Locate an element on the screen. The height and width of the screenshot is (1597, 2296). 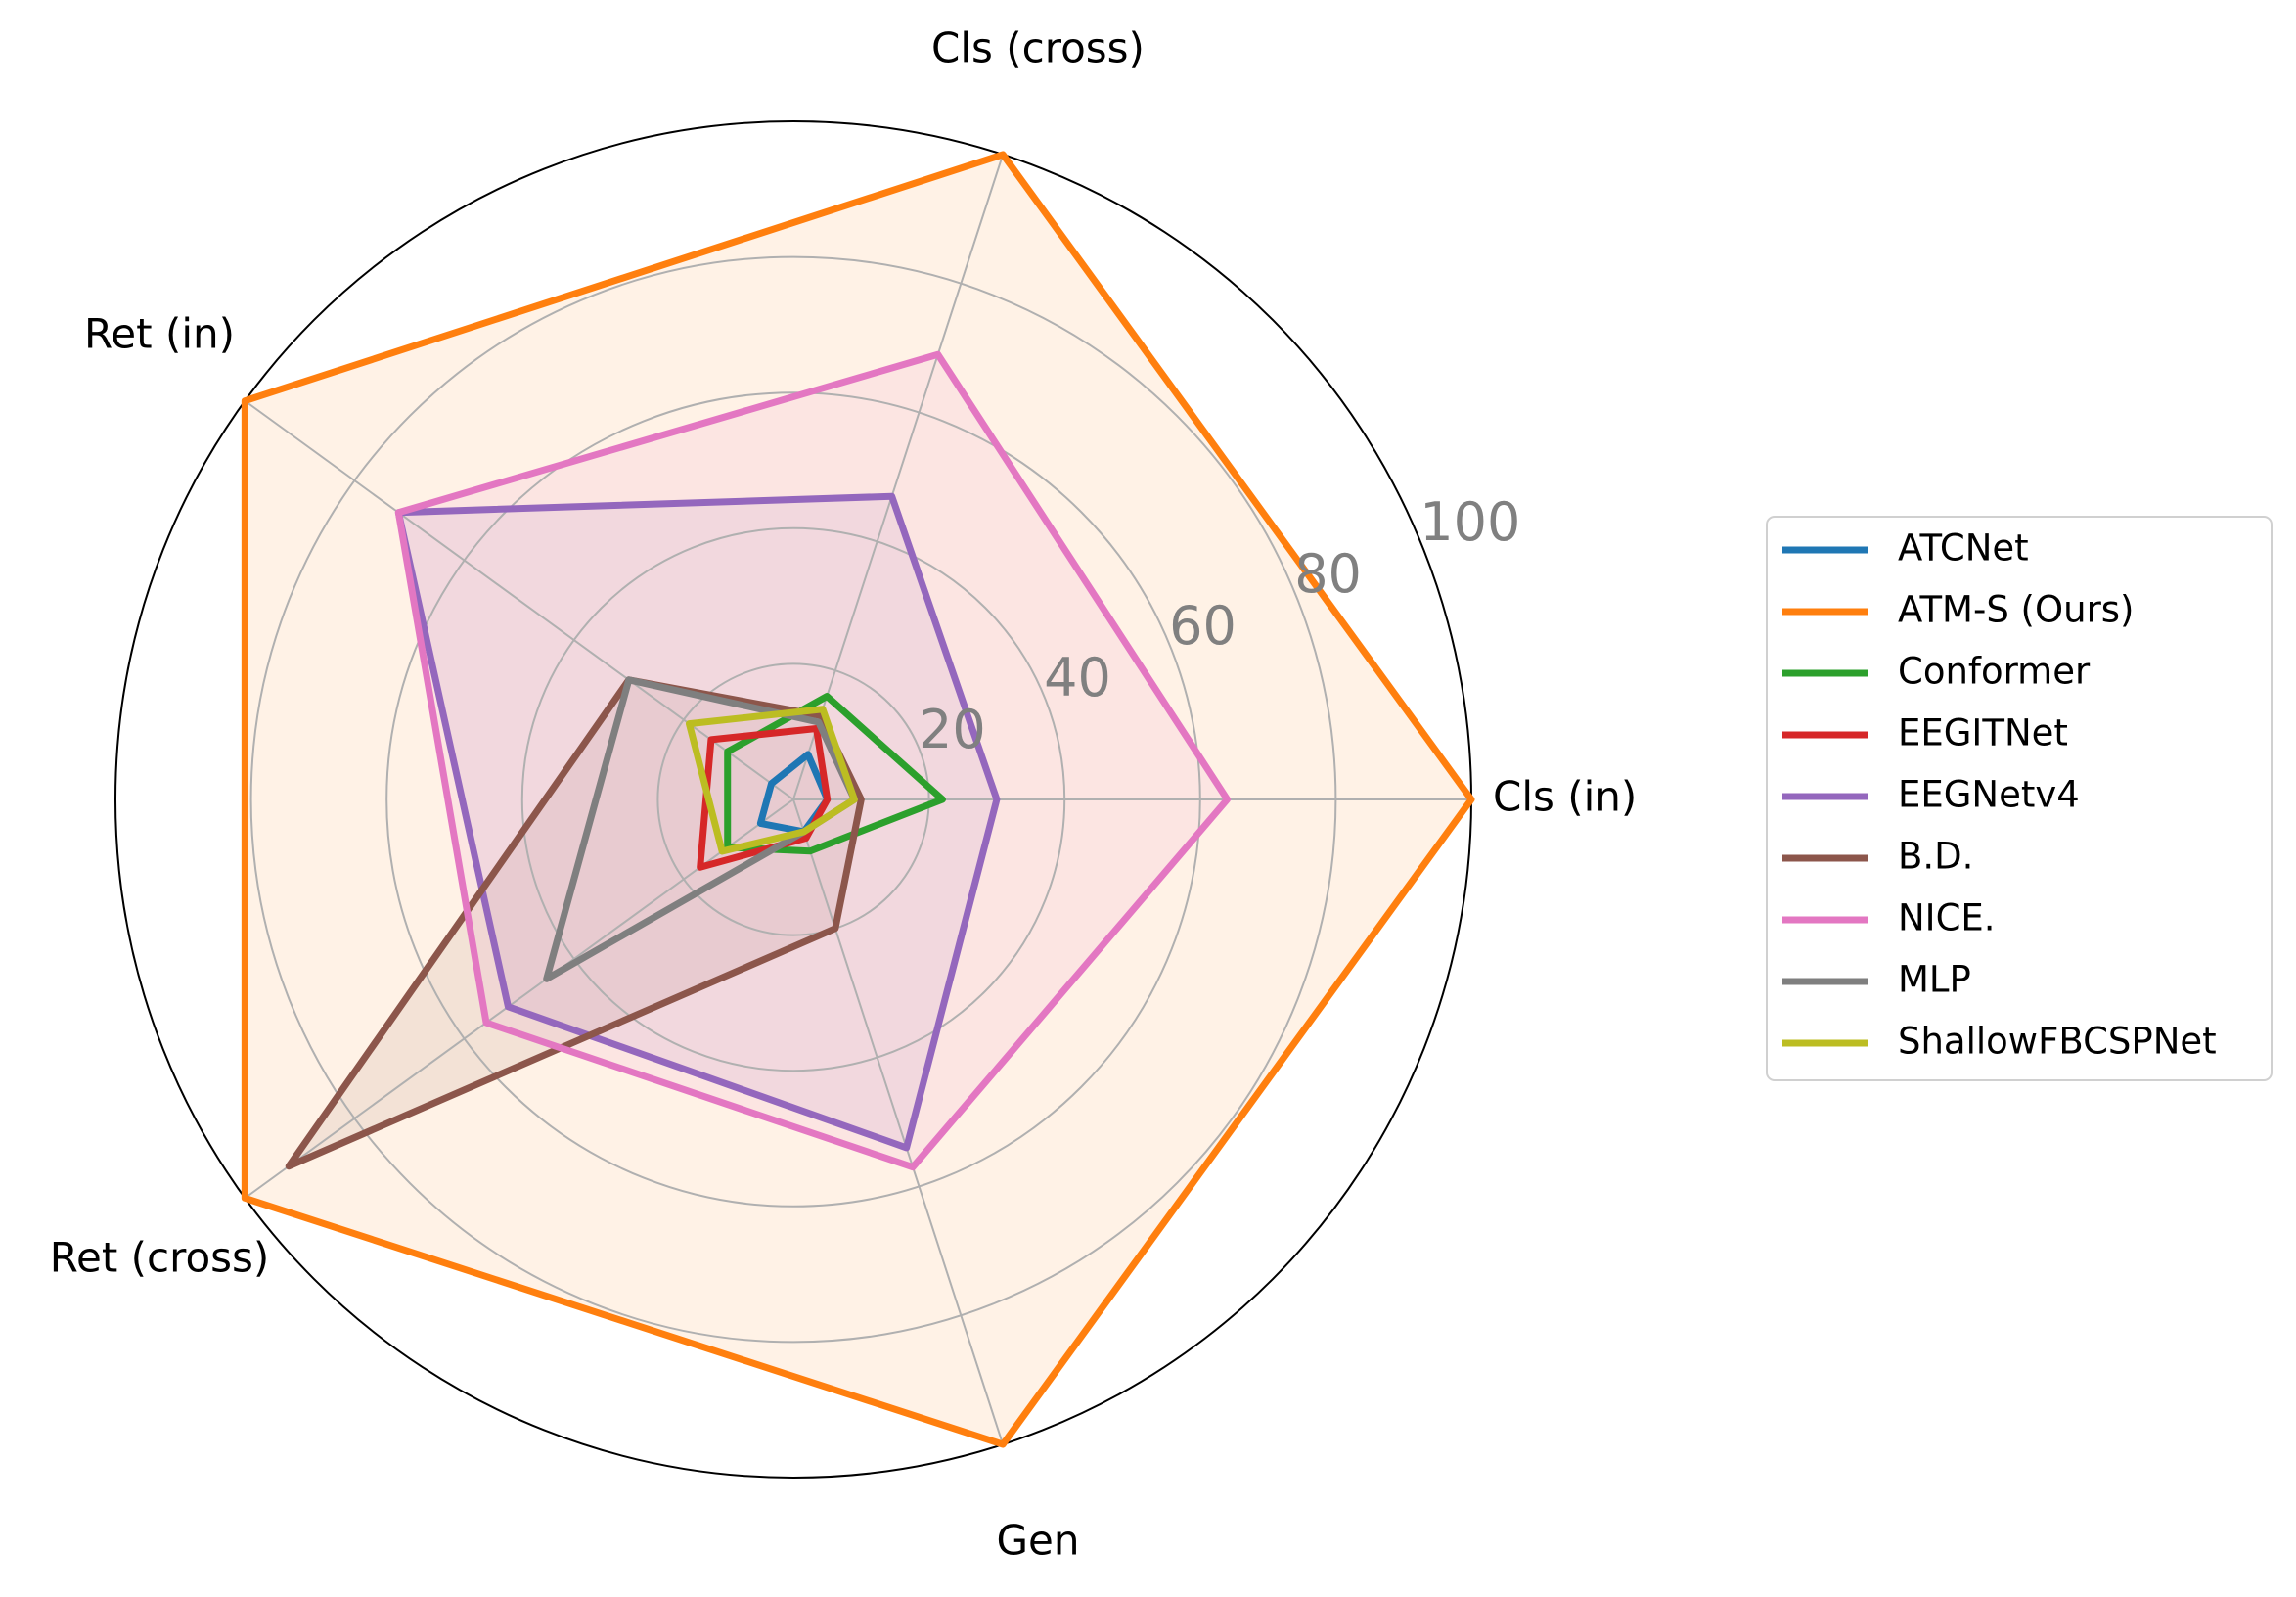
radial-tick-labels: 20 40 60 80 100 is located at coordinates (1219, 625).